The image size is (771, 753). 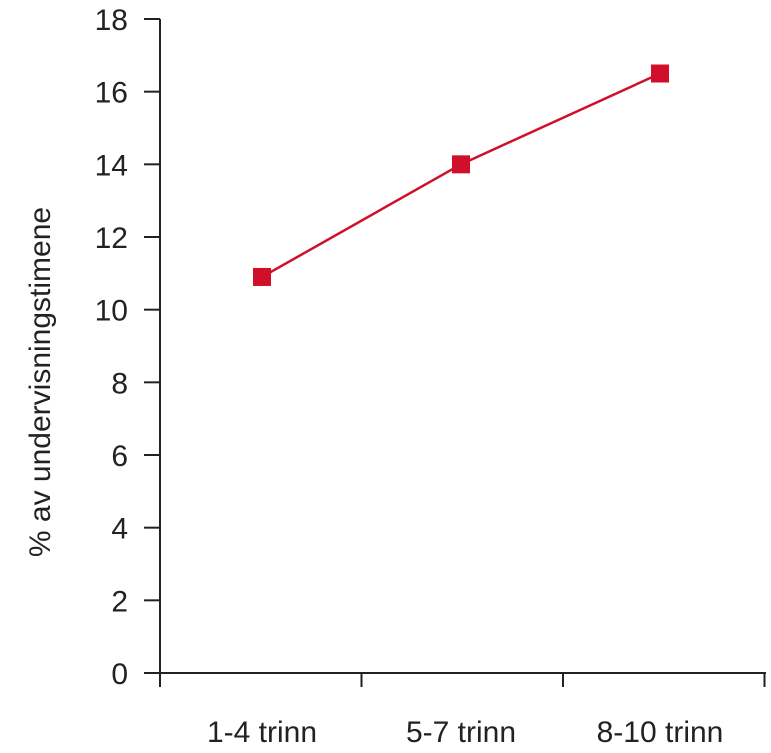 What do you see at coordinates (111, 165) in the screenshot?
I see `y-tick-label: 14` at bounding box center [111, 165].